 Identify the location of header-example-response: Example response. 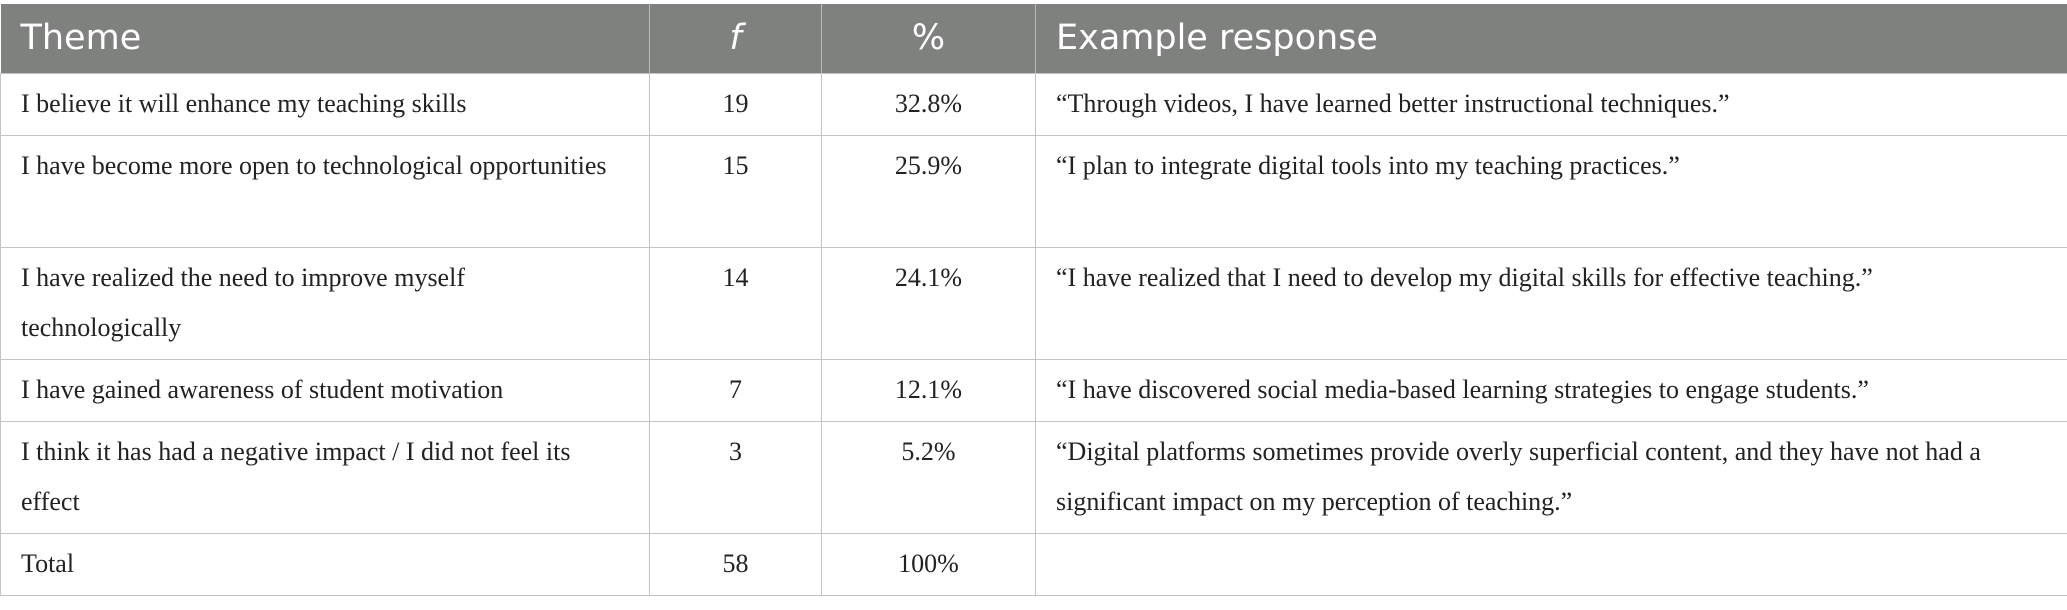
(1551, 38).